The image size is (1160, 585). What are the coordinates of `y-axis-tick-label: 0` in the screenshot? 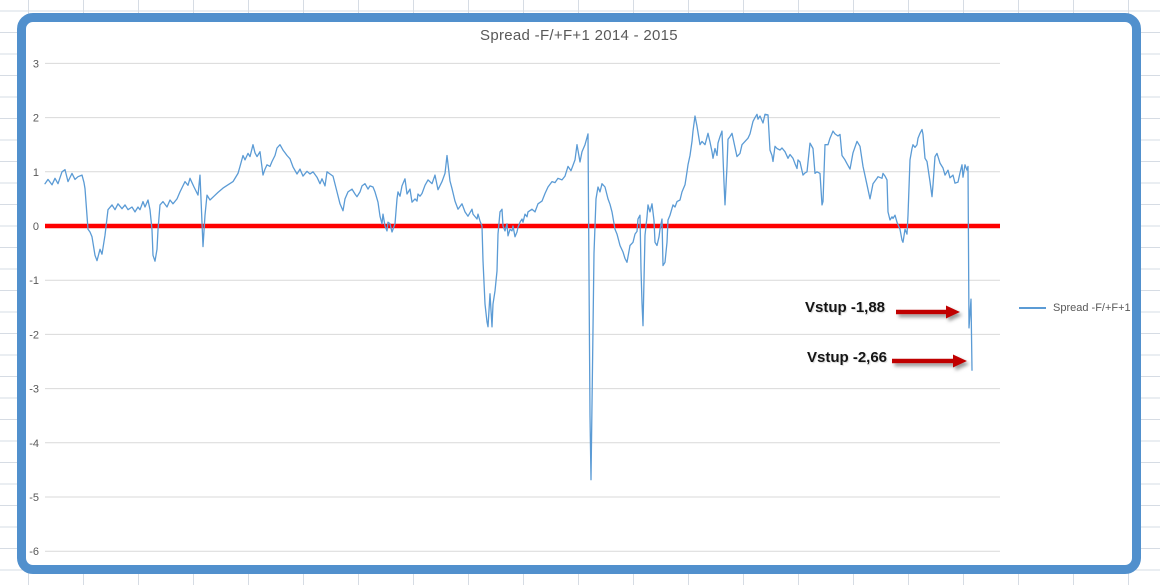 It's located at (36, 227).